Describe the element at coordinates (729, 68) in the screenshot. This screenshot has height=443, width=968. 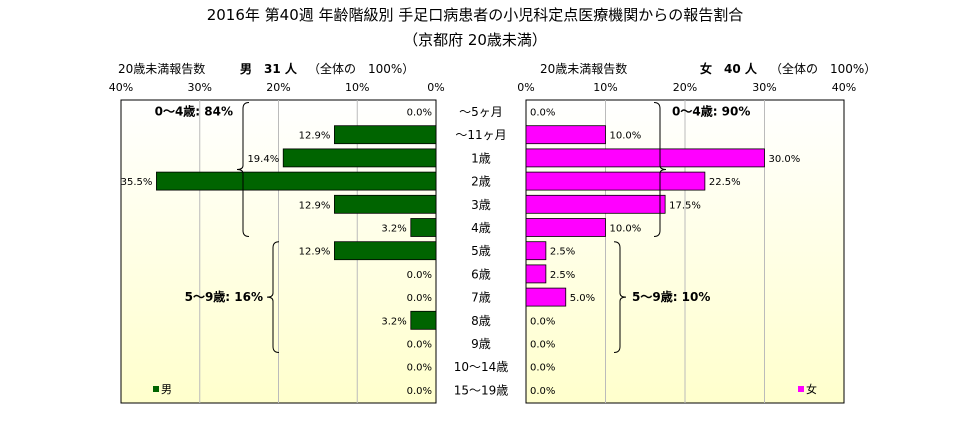
I see `female-header-label: 女 40 人` at that location.